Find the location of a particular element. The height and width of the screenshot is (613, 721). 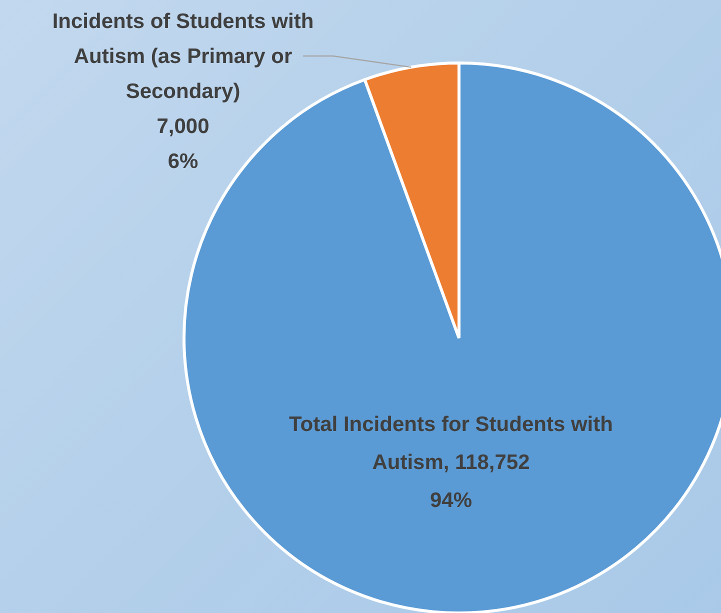

slice-label: Total Incidents for Students with Autism, 118,752 94% is located at coordinates (451, 462).